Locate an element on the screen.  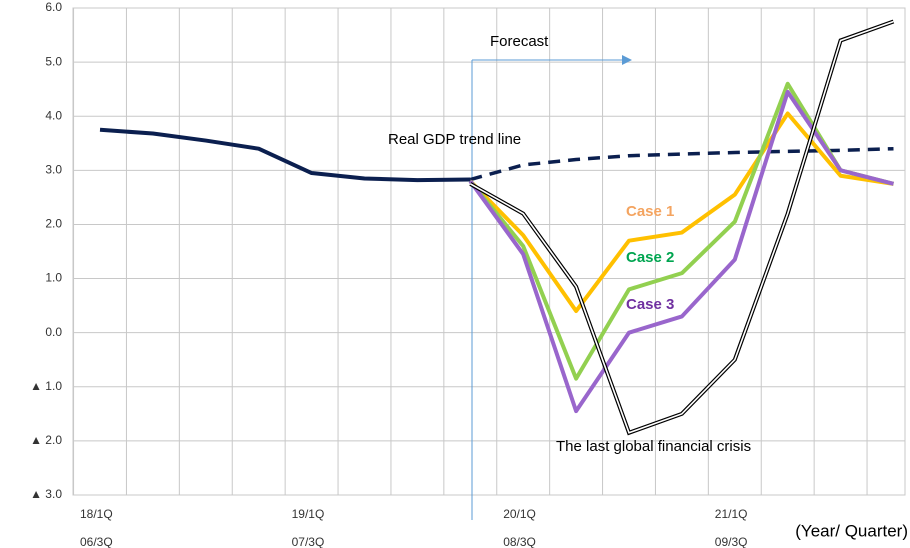
y-tick-label: ▲ 2.0 is located at coordinates (46, 440).